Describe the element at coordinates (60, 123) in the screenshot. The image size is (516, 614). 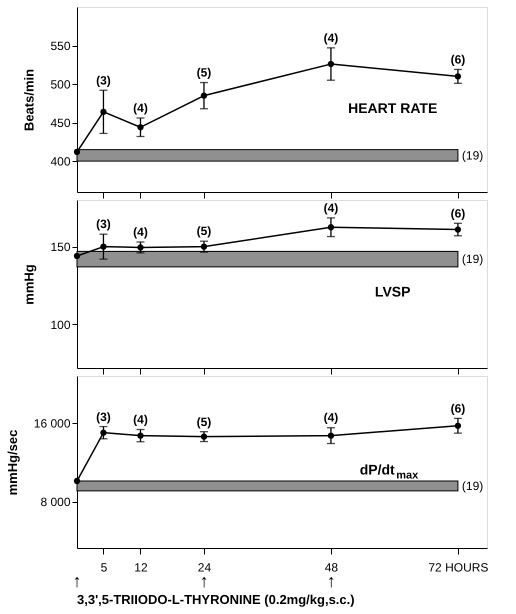
I see `y-tick-label: 450` at that location.